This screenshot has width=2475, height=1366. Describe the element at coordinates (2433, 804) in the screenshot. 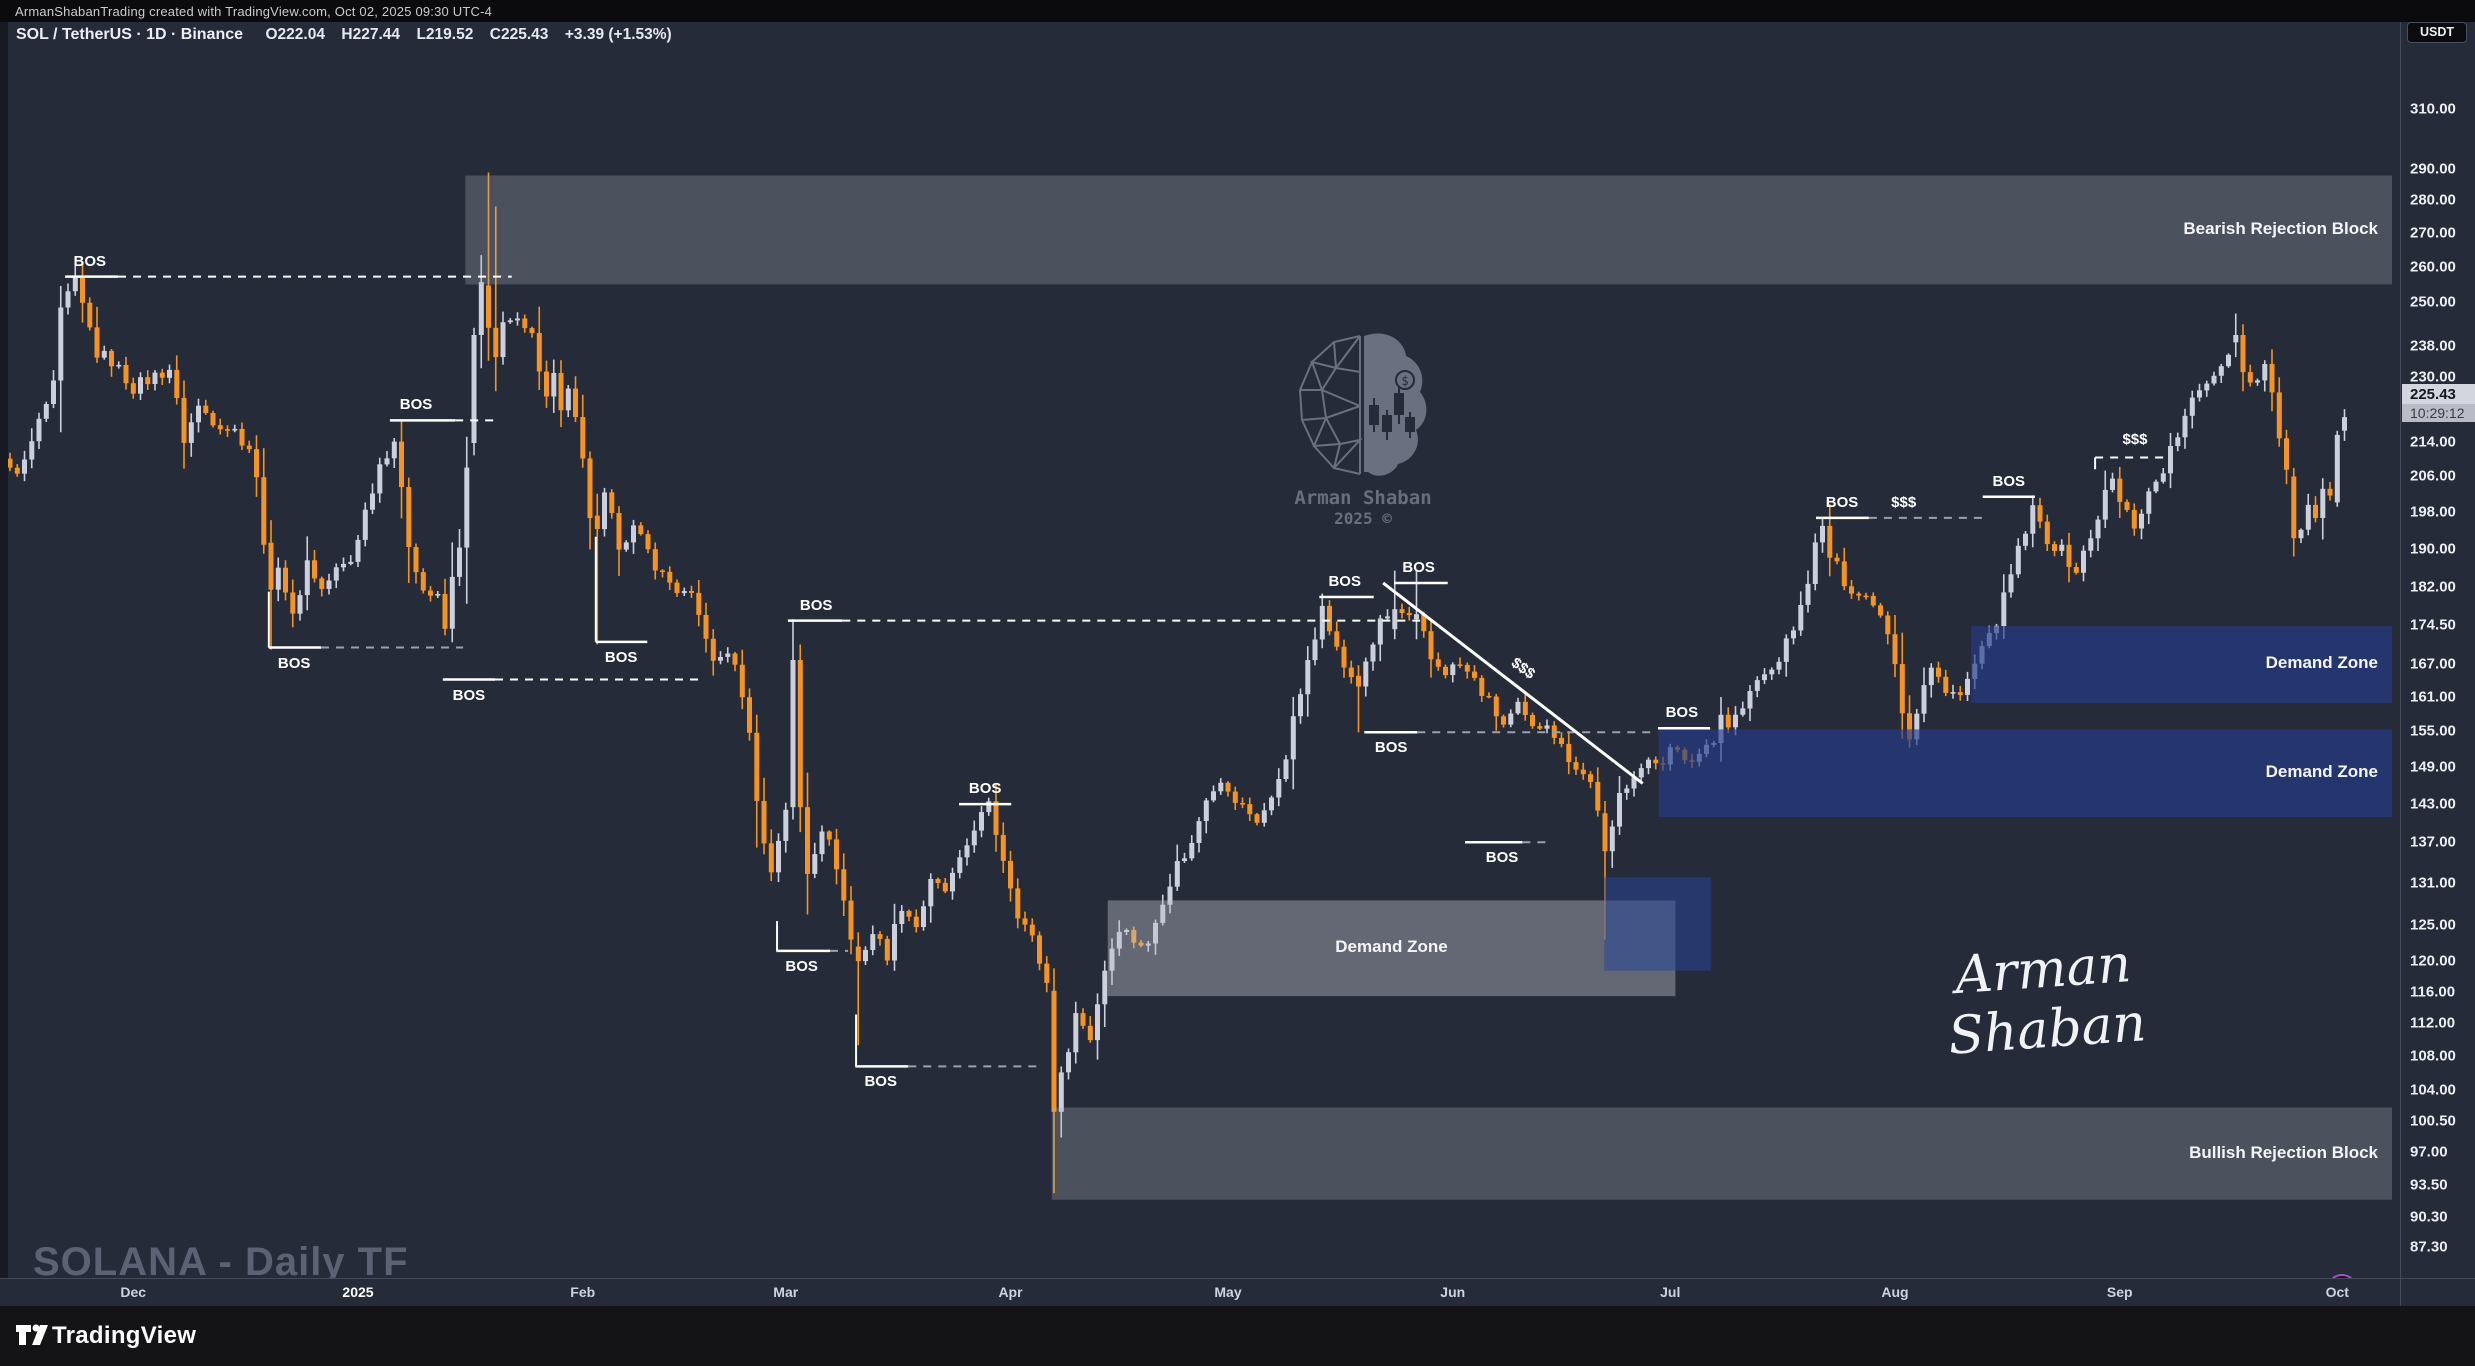

I see `price-tick-143.00: 143.00` at that location.